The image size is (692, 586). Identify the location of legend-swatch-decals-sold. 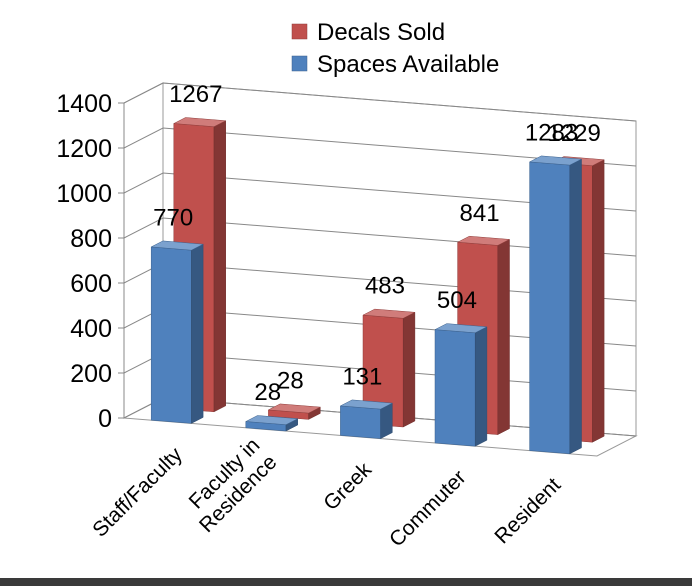
(299, 31).